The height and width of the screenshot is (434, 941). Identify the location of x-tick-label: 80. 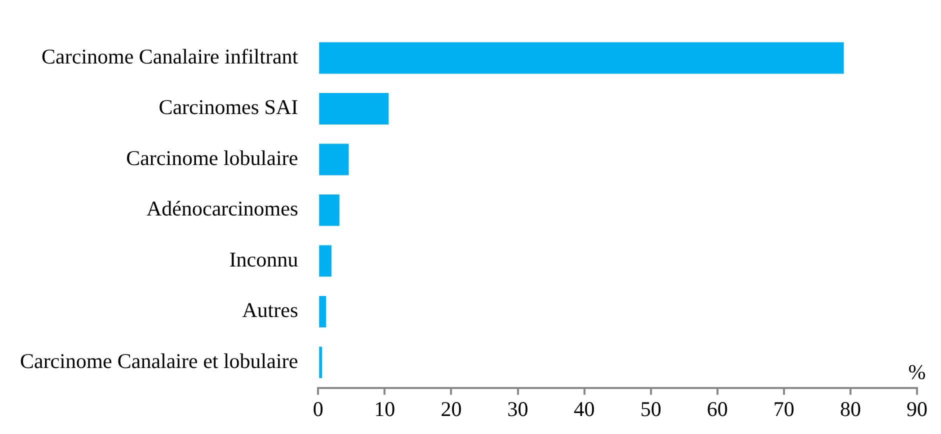
(850, 408).